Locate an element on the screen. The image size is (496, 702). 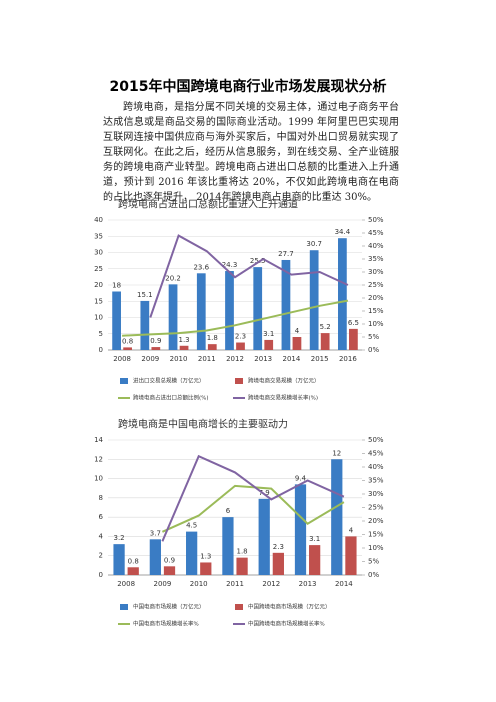
y-tick-label: 4 is located at coordinates (101, 536).